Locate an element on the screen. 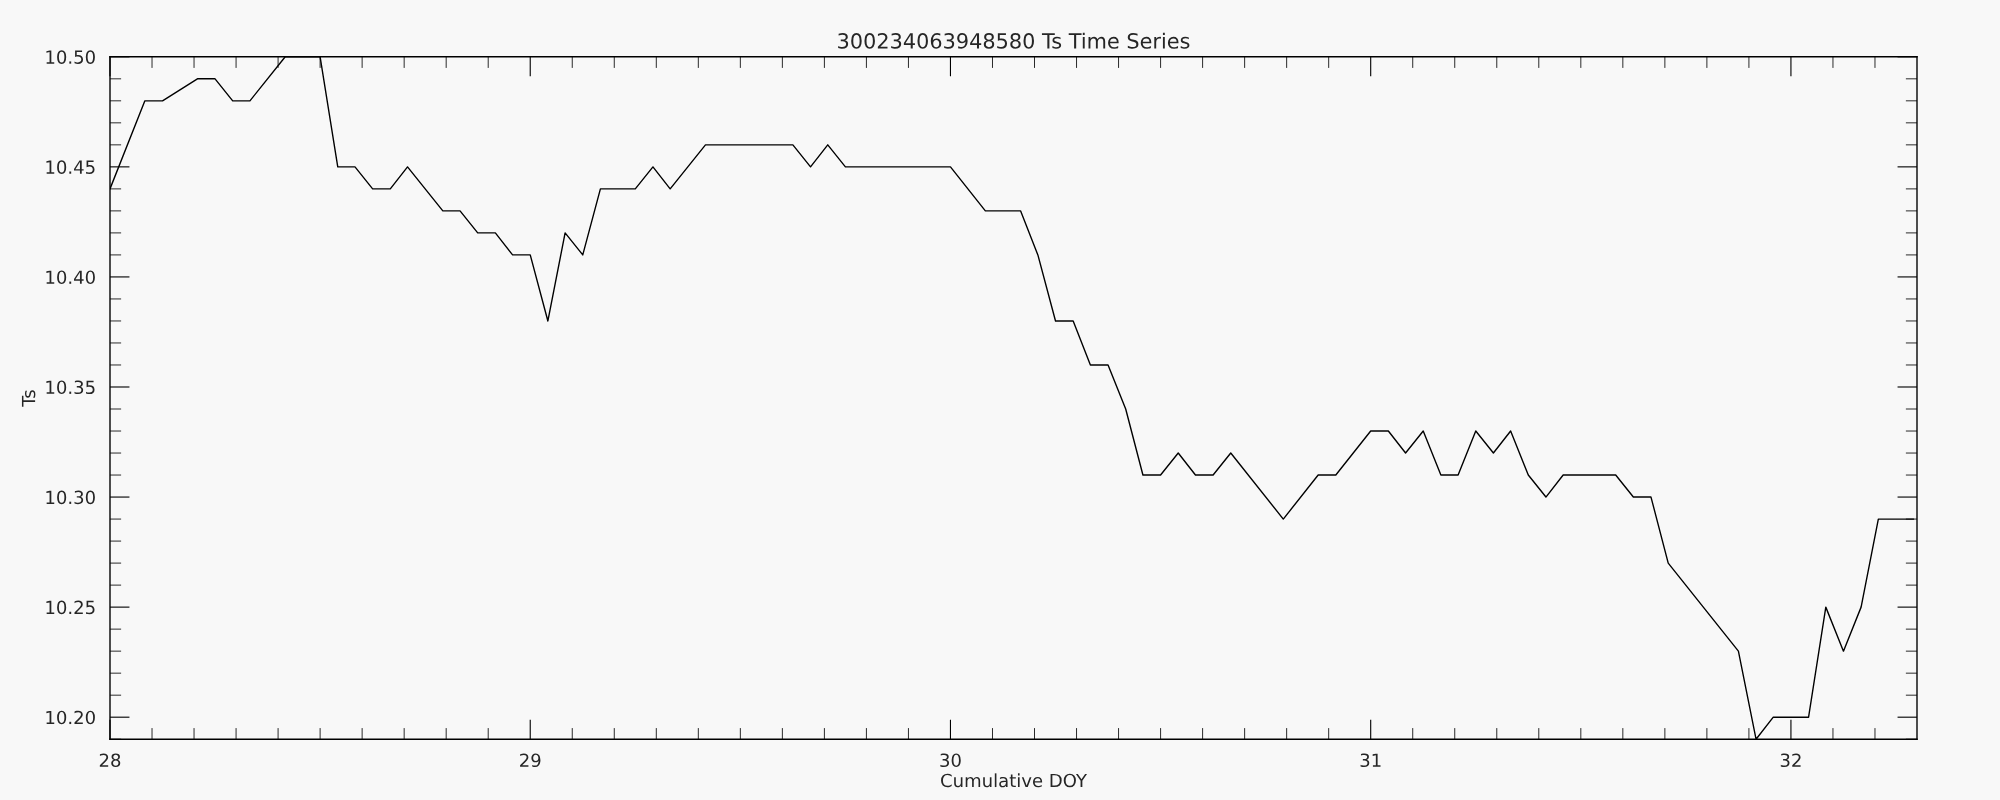  y-axis-title: Ts is located at coordinates (28, 398).